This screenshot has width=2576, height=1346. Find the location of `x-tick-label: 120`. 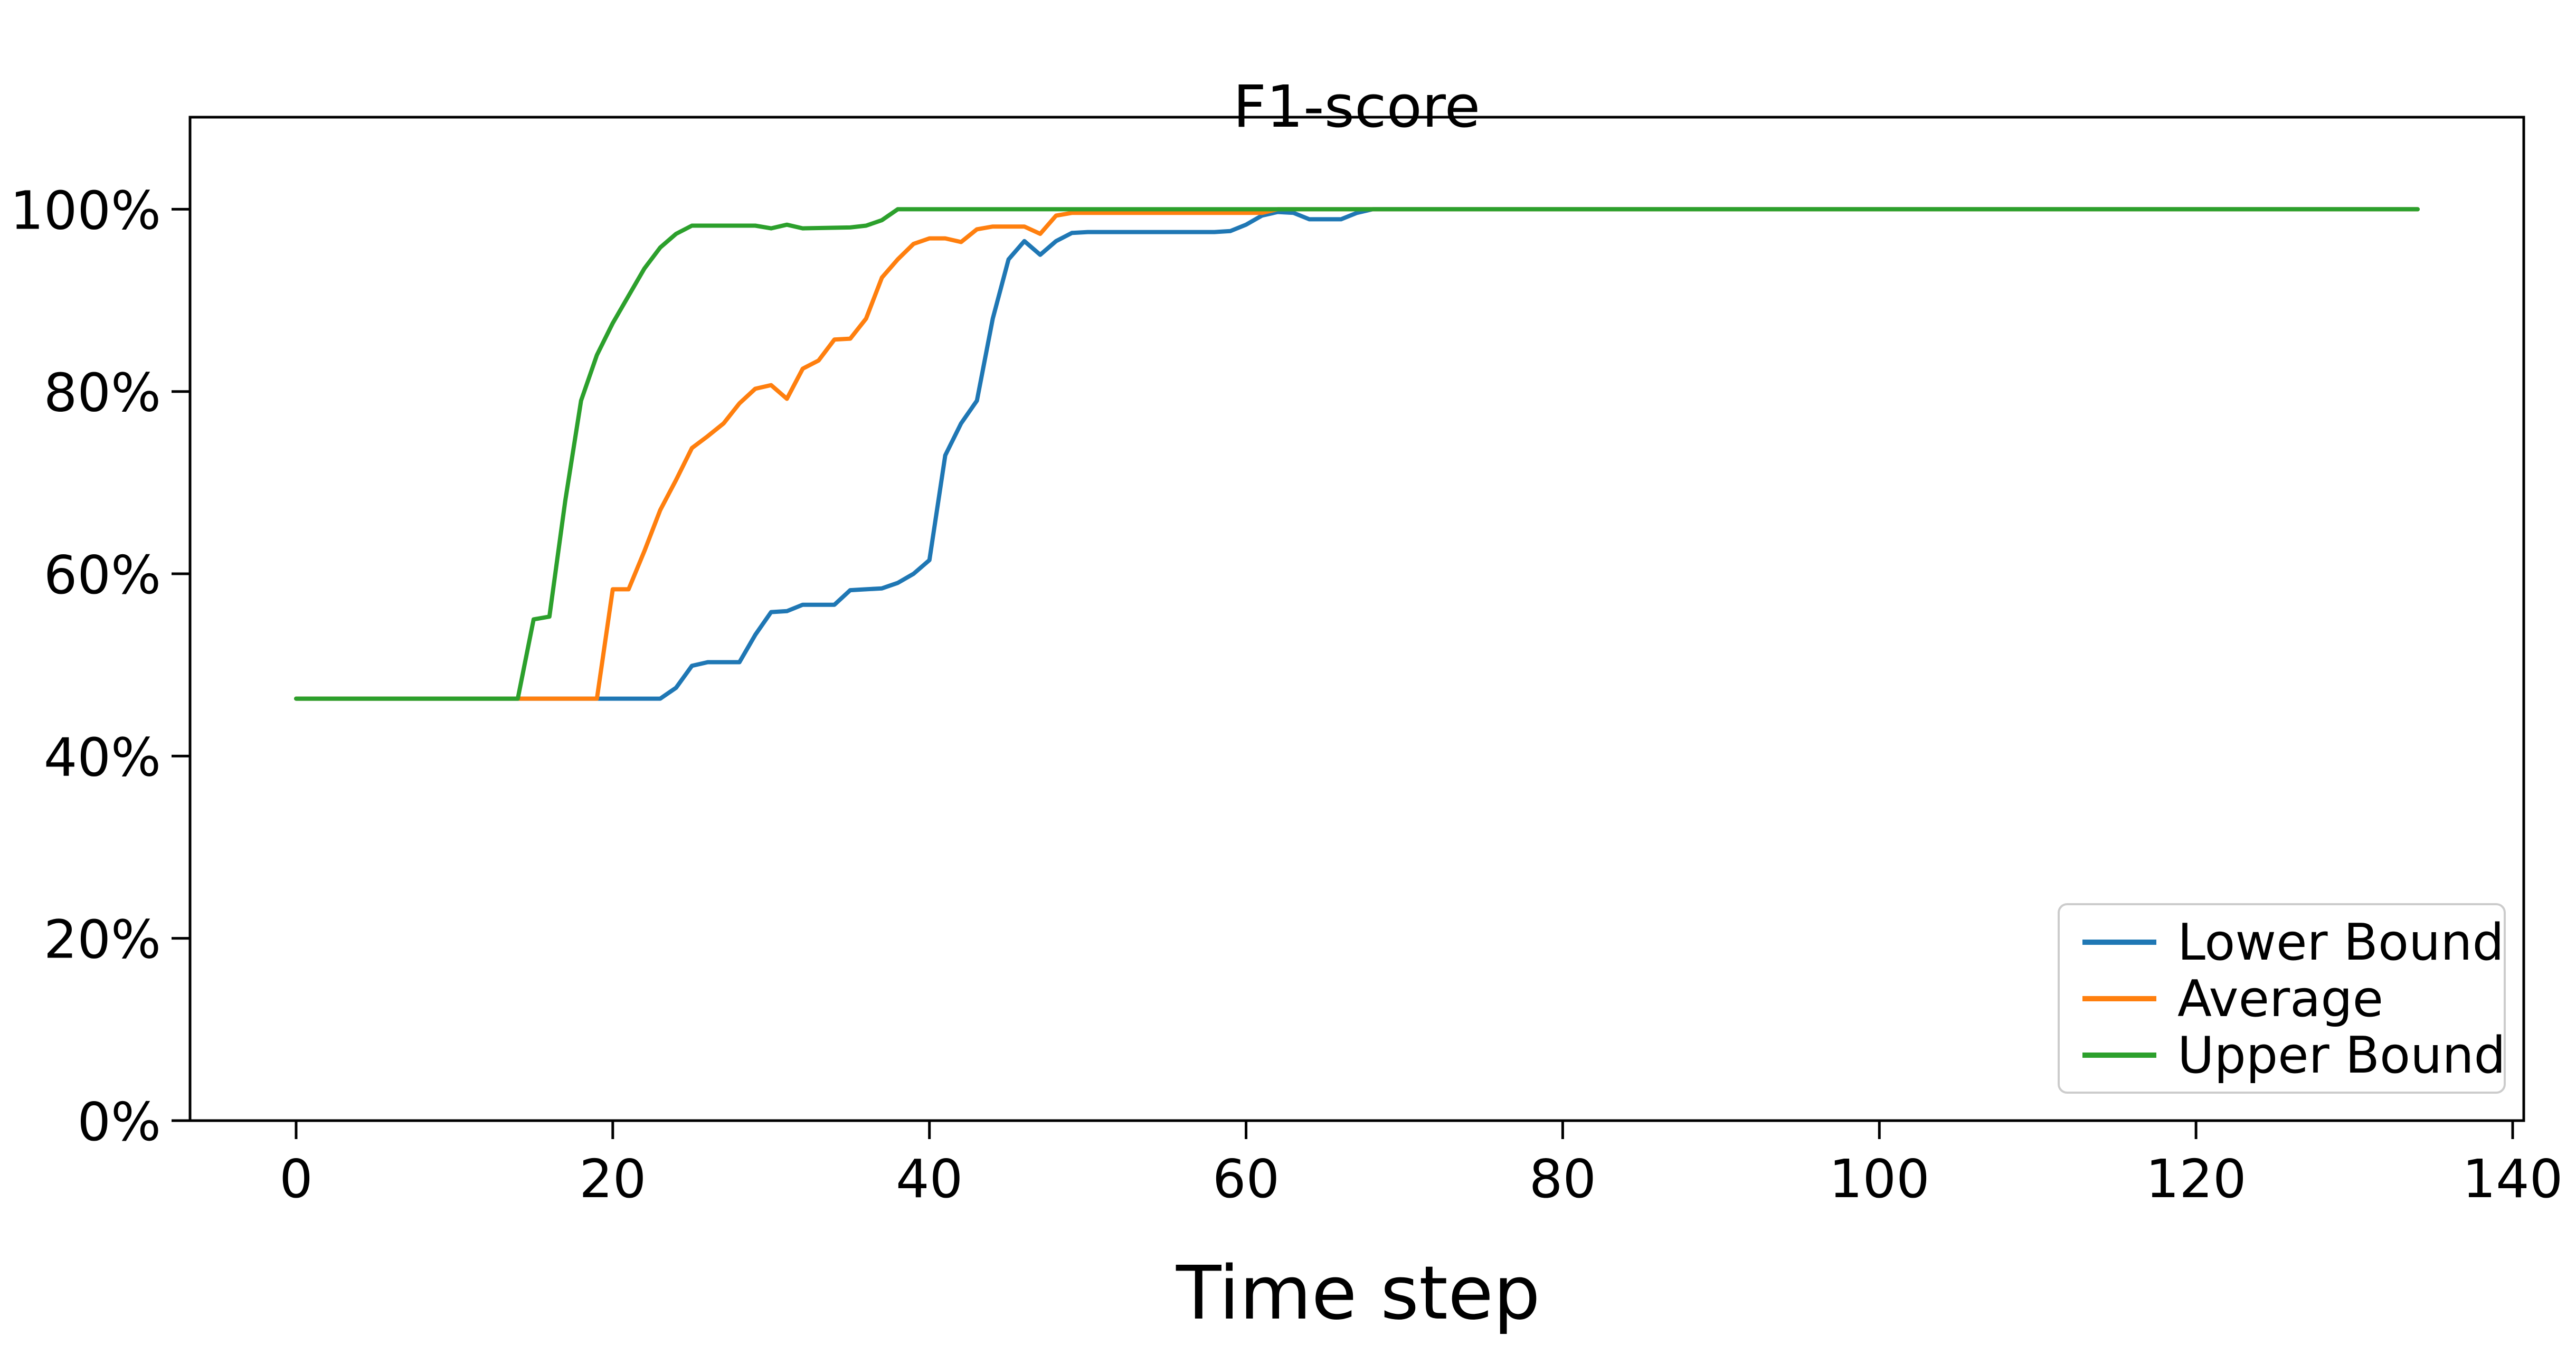

x-tick-label: 120 is located at coordinates (2196, 1179).